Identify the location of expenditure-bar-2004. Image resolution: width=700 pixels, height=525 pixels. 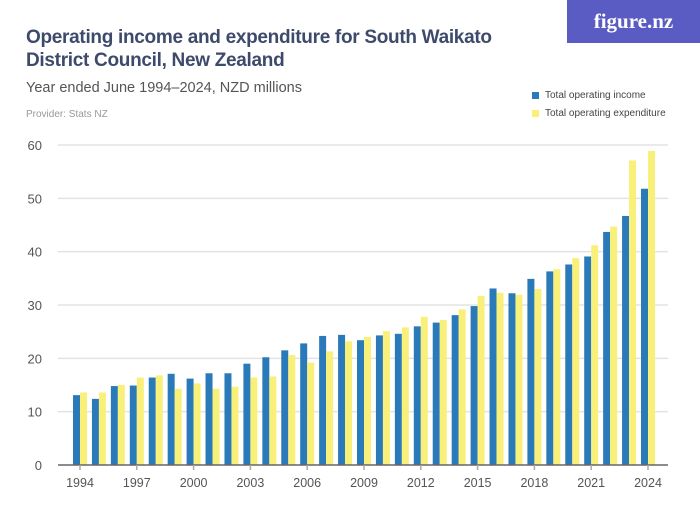
(273, 420).